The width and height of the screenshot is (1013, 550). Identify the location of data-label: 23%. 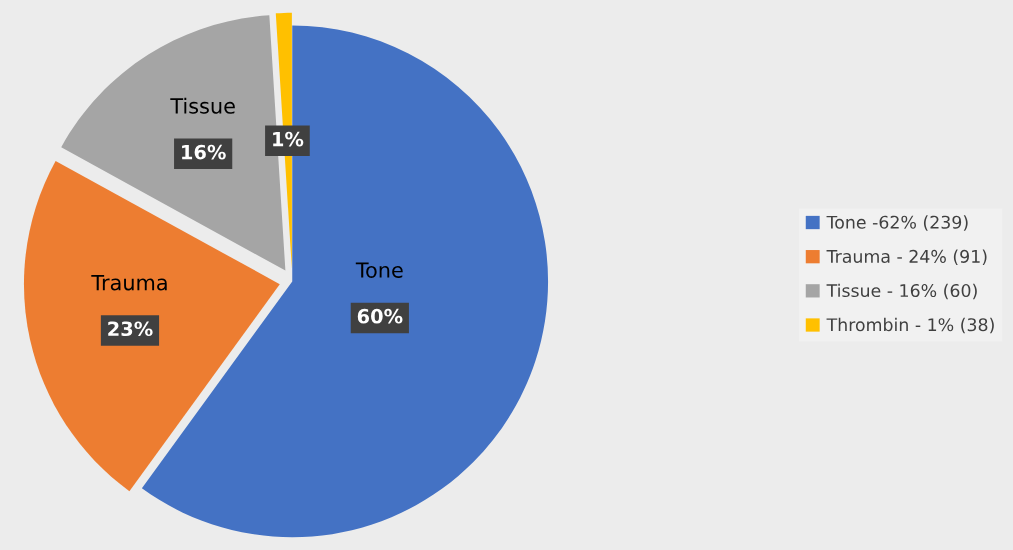
(130, 329).